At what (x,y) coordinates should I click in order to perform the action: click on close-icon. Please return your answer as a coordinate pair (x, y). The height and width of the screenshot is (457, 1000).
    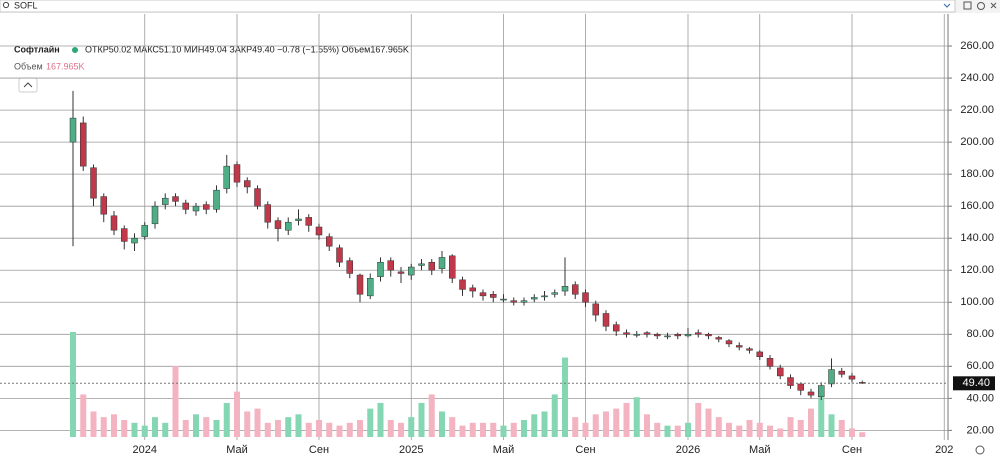
    Looking at the image, I should click on (993, 5).